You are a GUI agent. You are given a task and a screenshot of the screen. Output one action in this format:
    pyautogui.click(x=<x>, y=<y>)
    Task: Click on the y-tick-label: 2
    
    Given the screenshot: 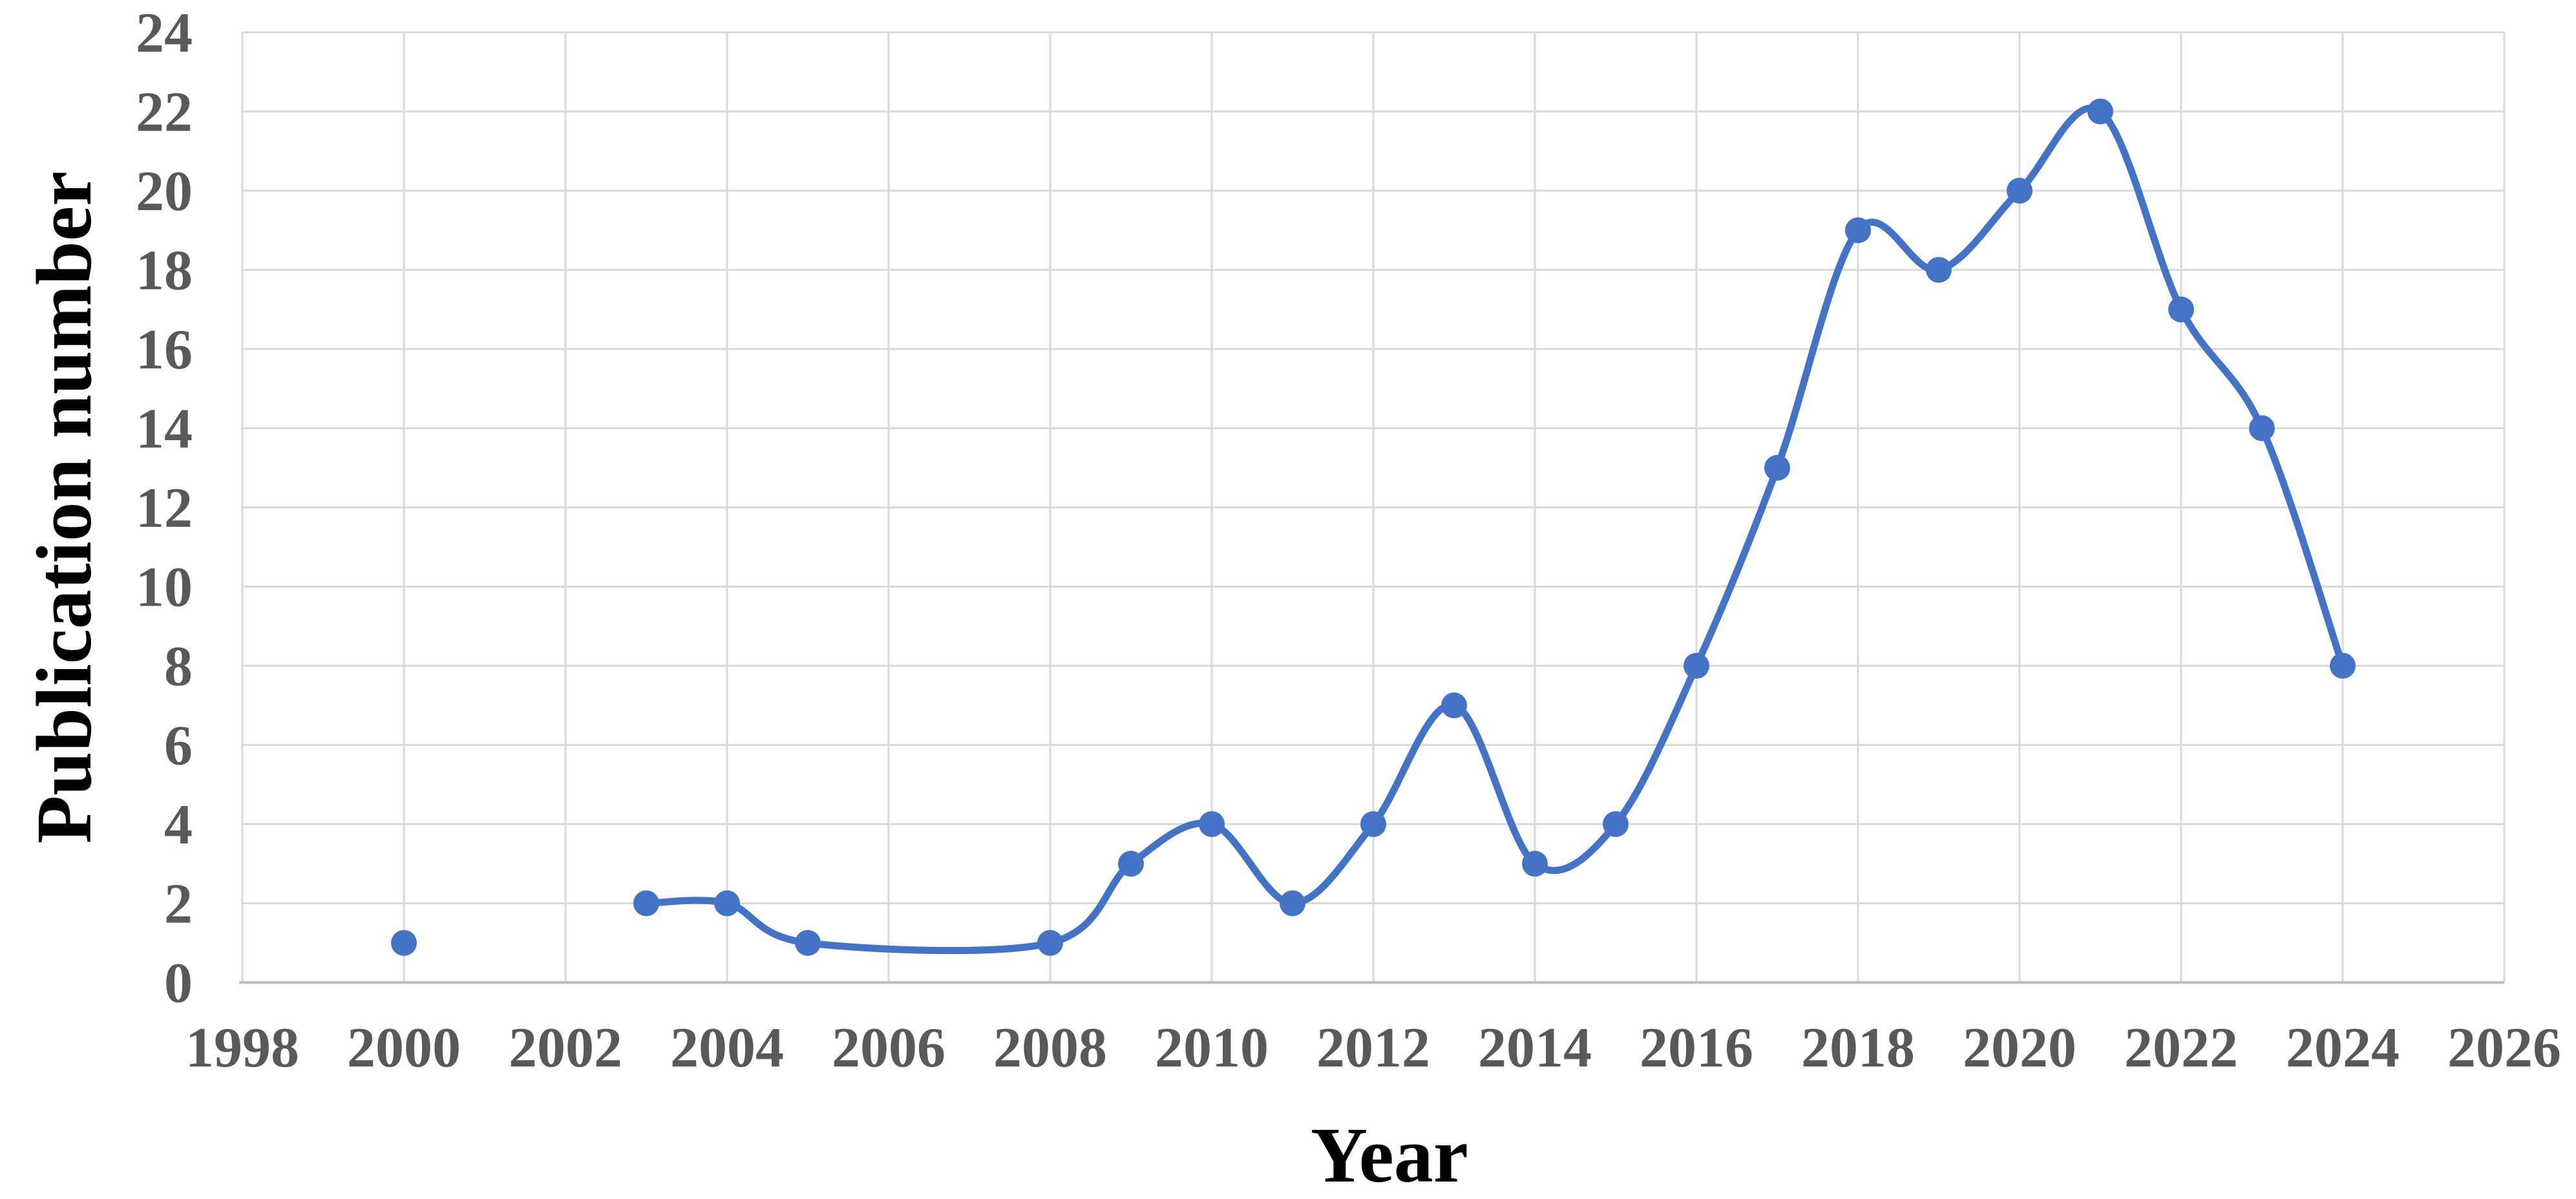 What is the action you would take?
    pyautogui.click(x=178, y=904)
    